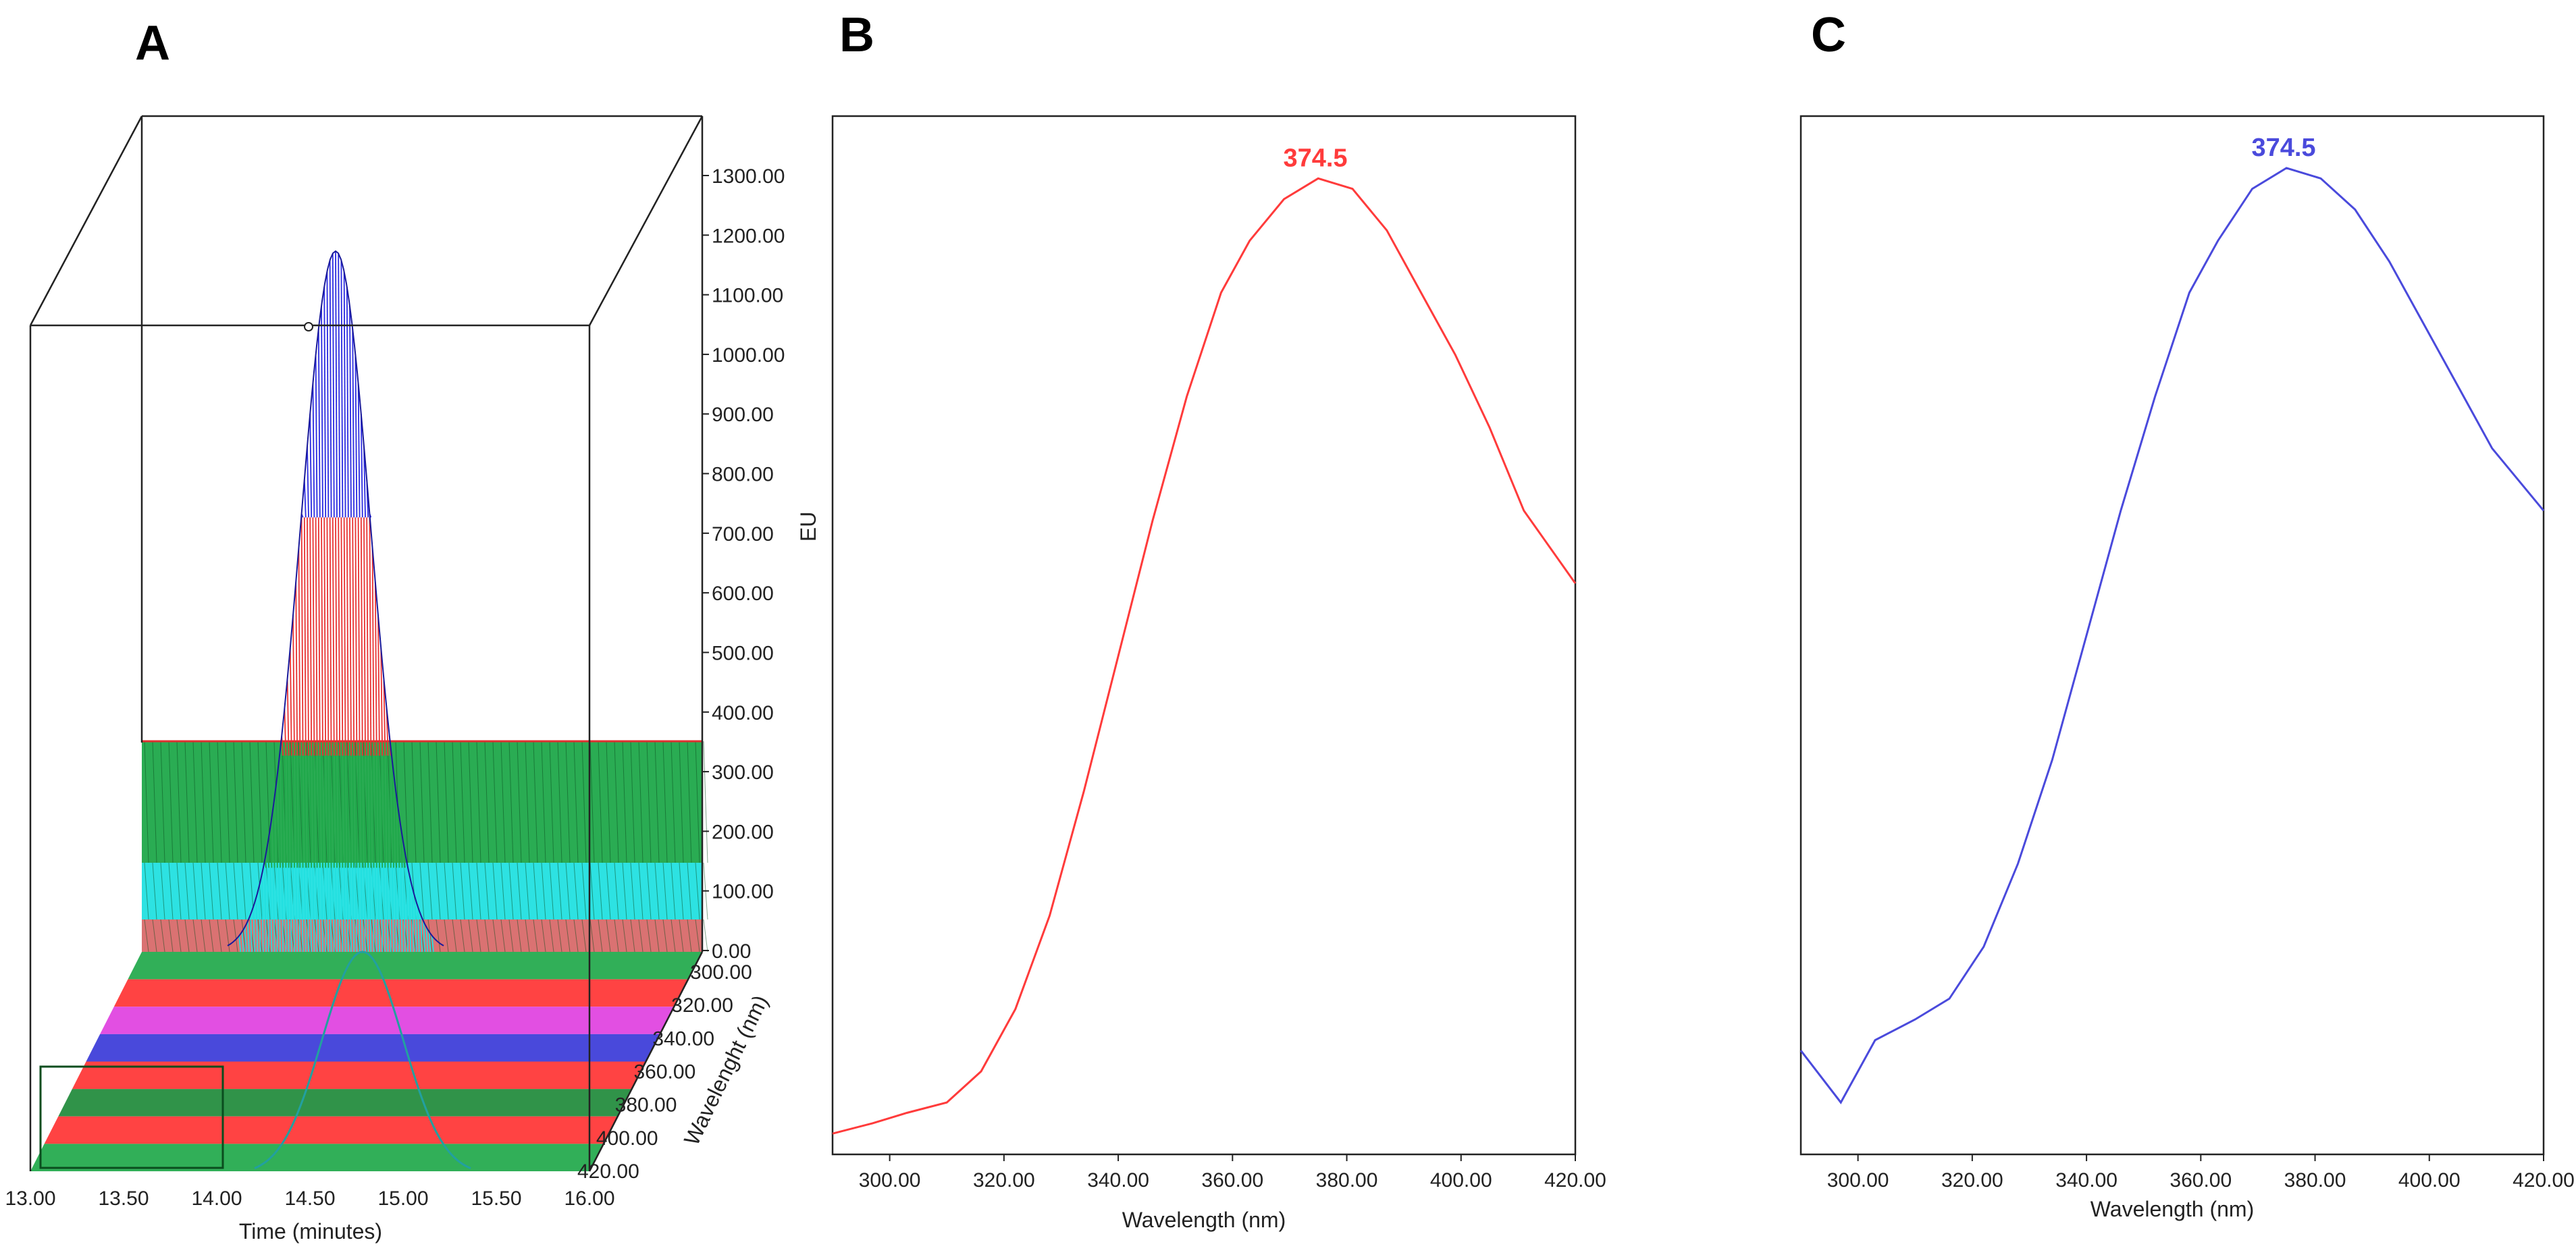 The image size is (2576, 1257). Describe the element at coordinates (1828, 35) in the screenshot. I see `panel-letter-c: C` at that location.